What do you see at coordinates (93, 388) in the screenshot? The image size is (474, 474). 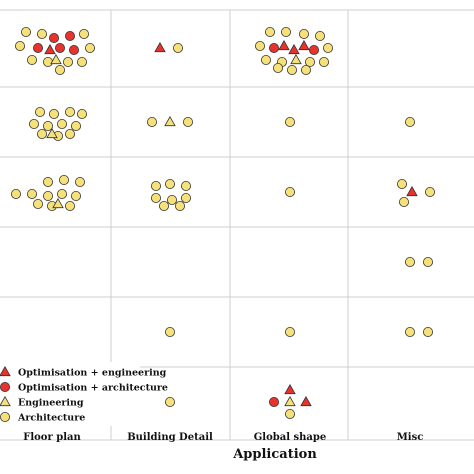 I see `legend-label: Optimisation + architecture` at bounding box center [93, 388].